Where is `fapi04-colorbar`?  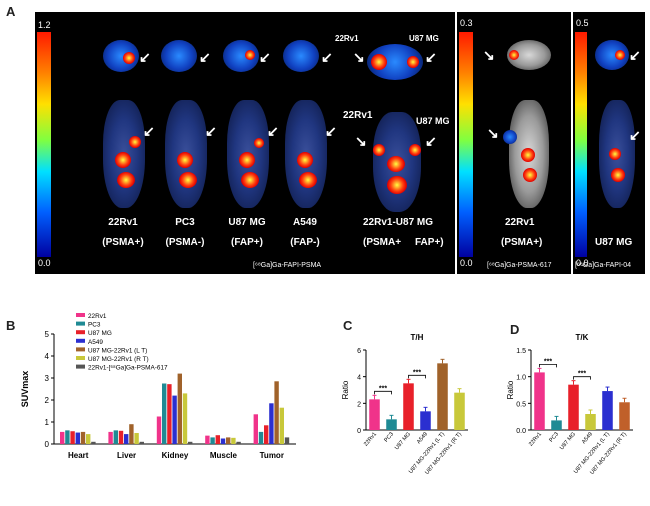
fapi04-colorbar is located at coordinates (581, 144).